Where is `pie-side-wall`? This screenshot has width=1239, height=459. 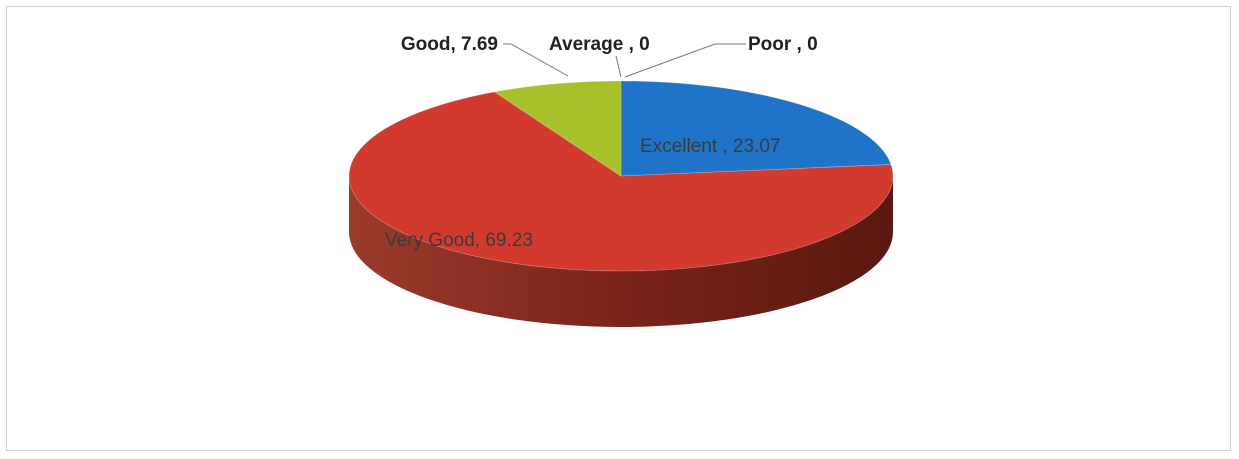 pie-side-wall is located at coordinates (621, 251).